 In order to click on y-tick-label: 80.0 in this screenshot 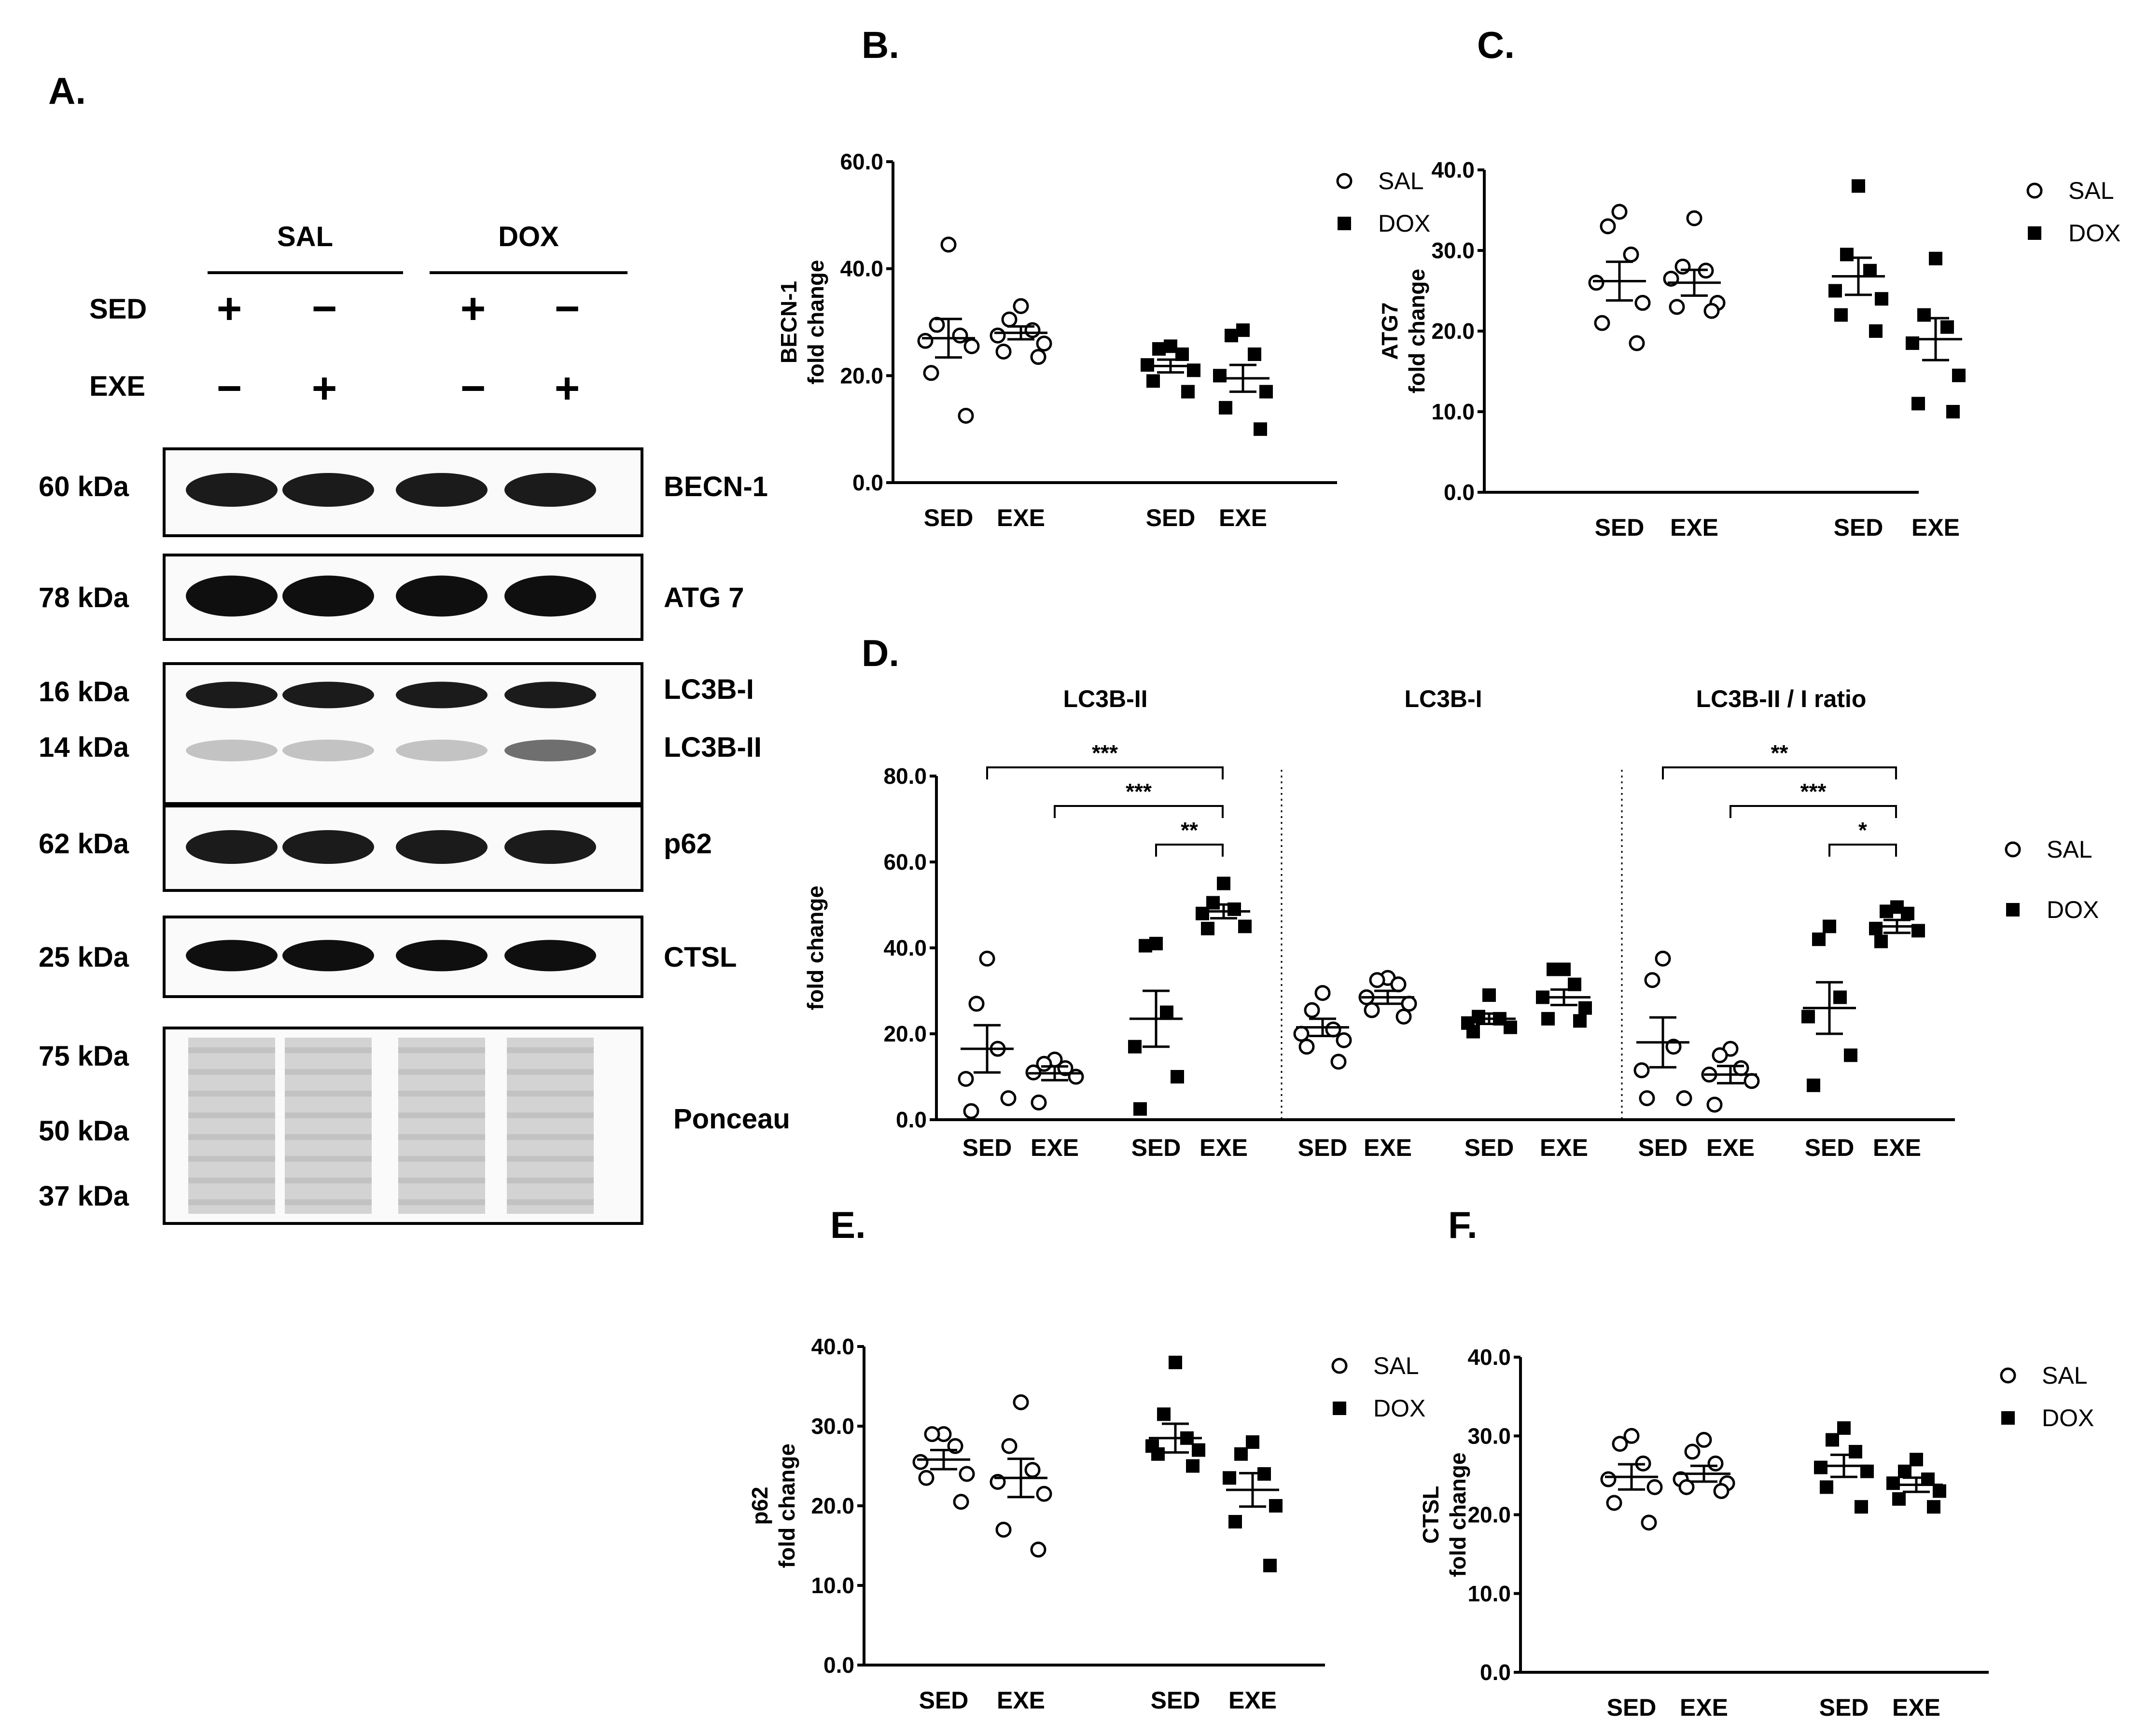, I will do `click(905, 777)`.